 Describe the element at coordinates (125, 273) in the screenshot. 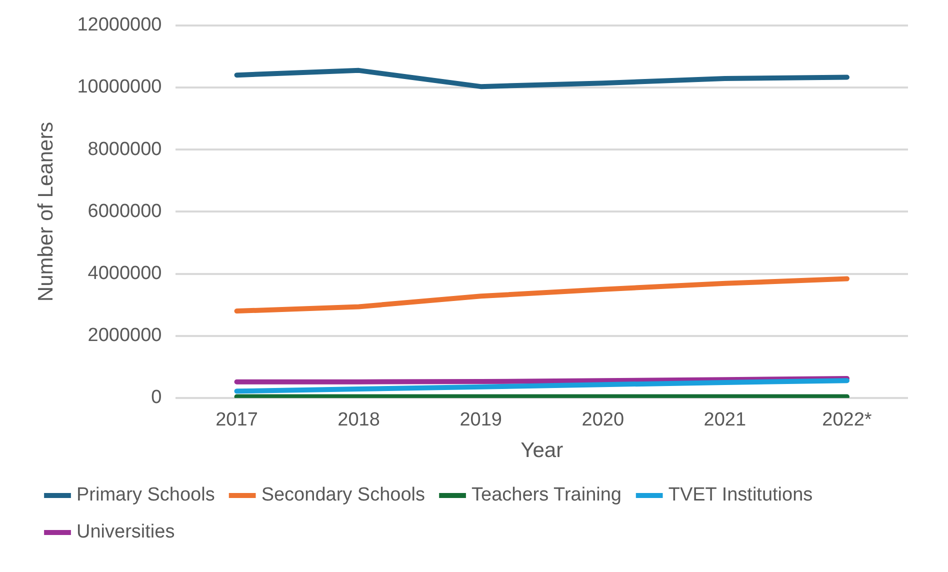

I see `y-tick-label: 4000000` at that location.